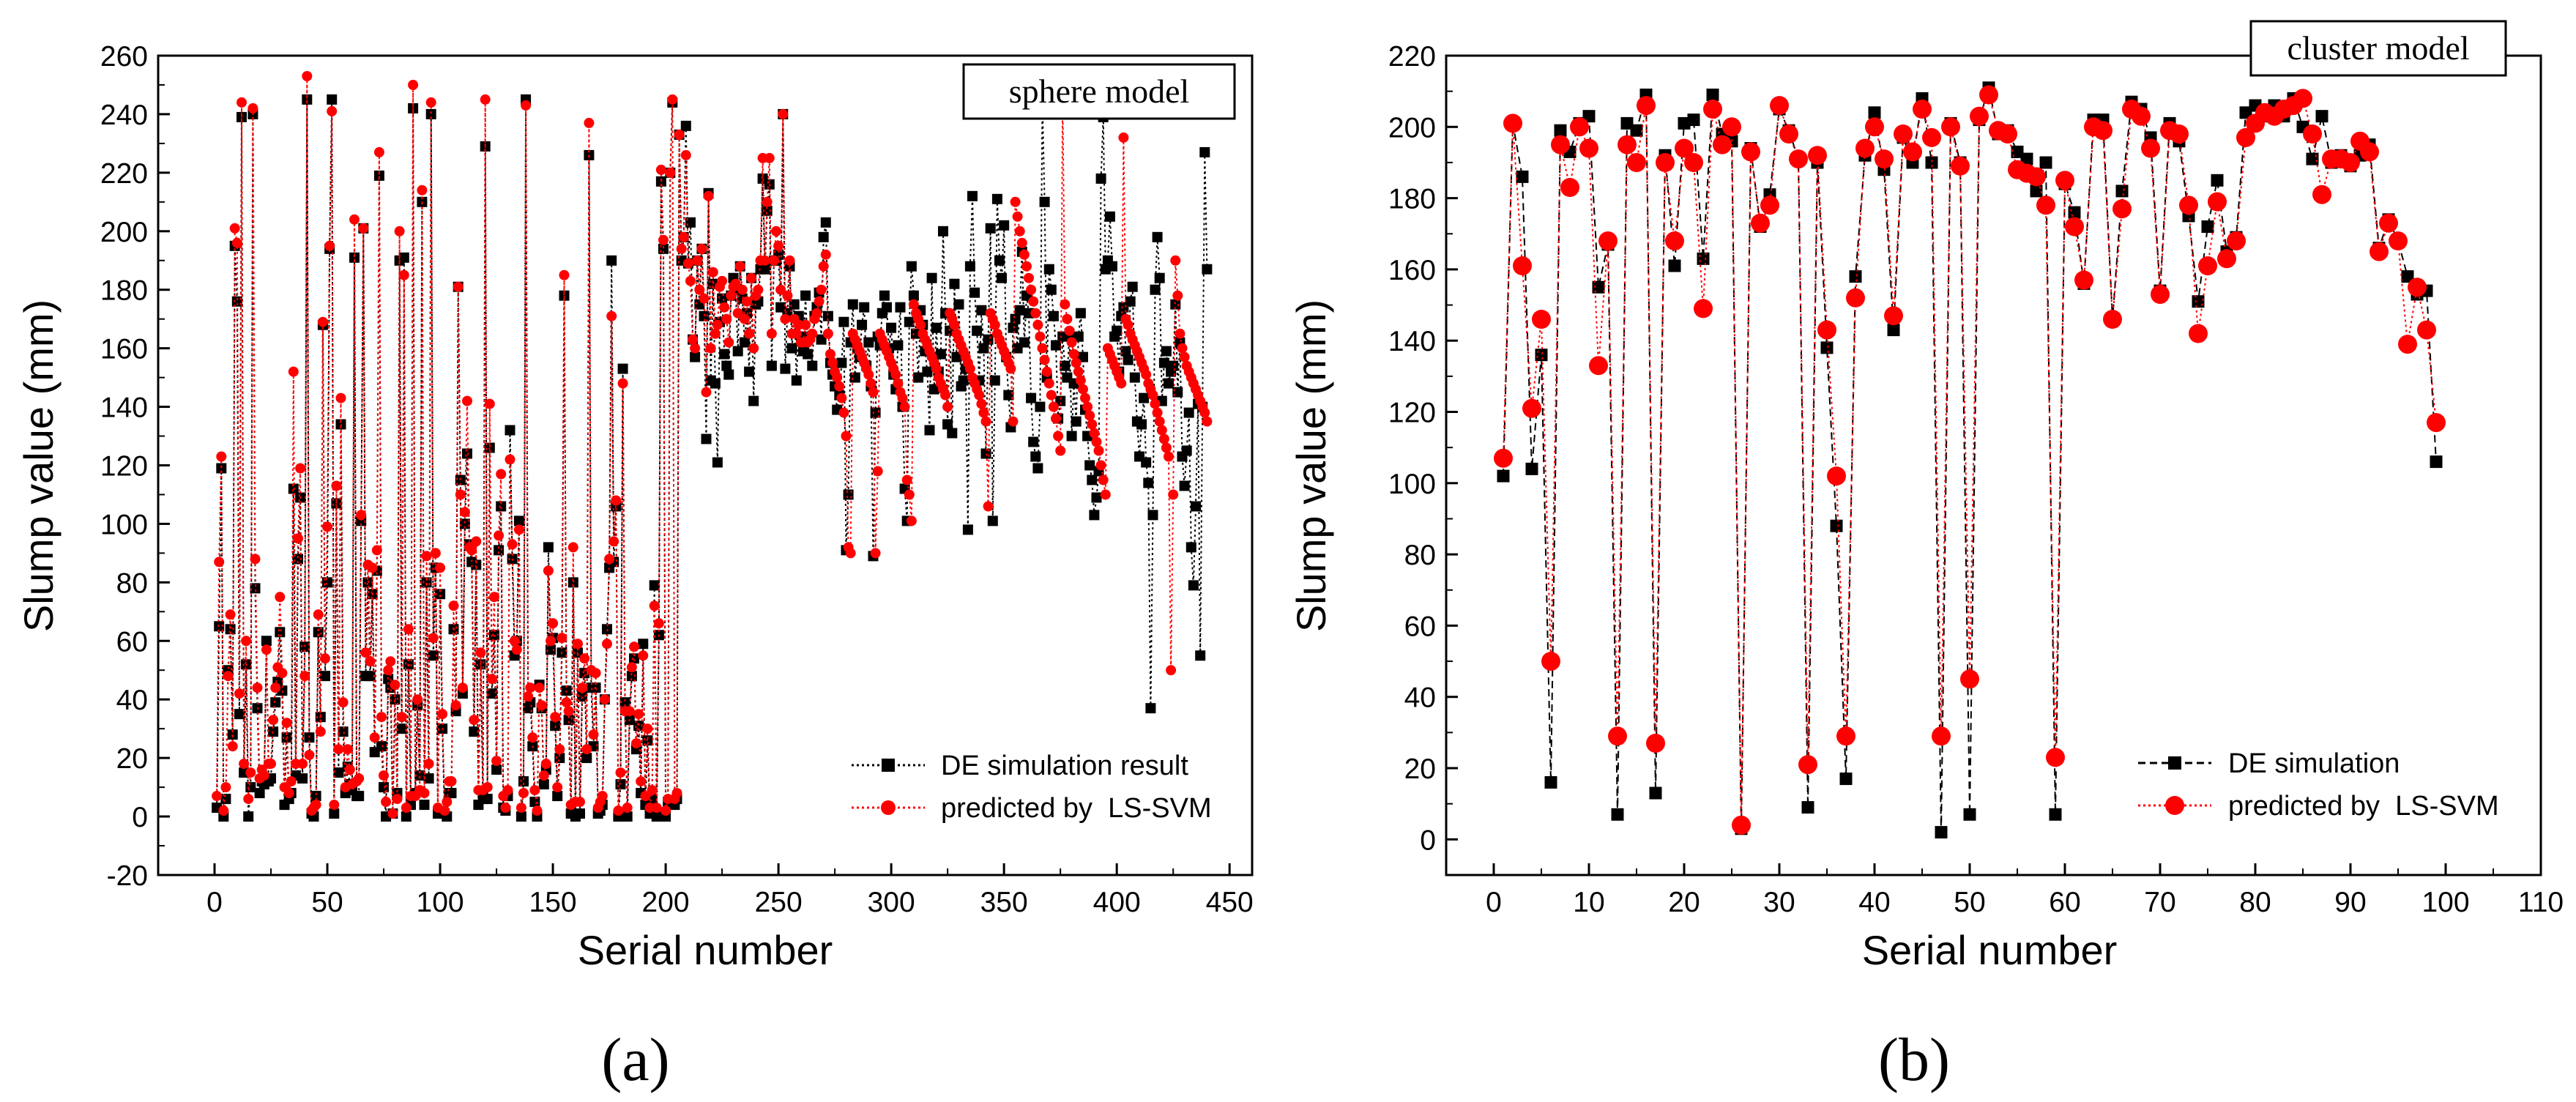  What do you see at coordinates (1428, 840) in the screenshot?
I see `y-tick-label: 0` at bounding box center [1428, 840].